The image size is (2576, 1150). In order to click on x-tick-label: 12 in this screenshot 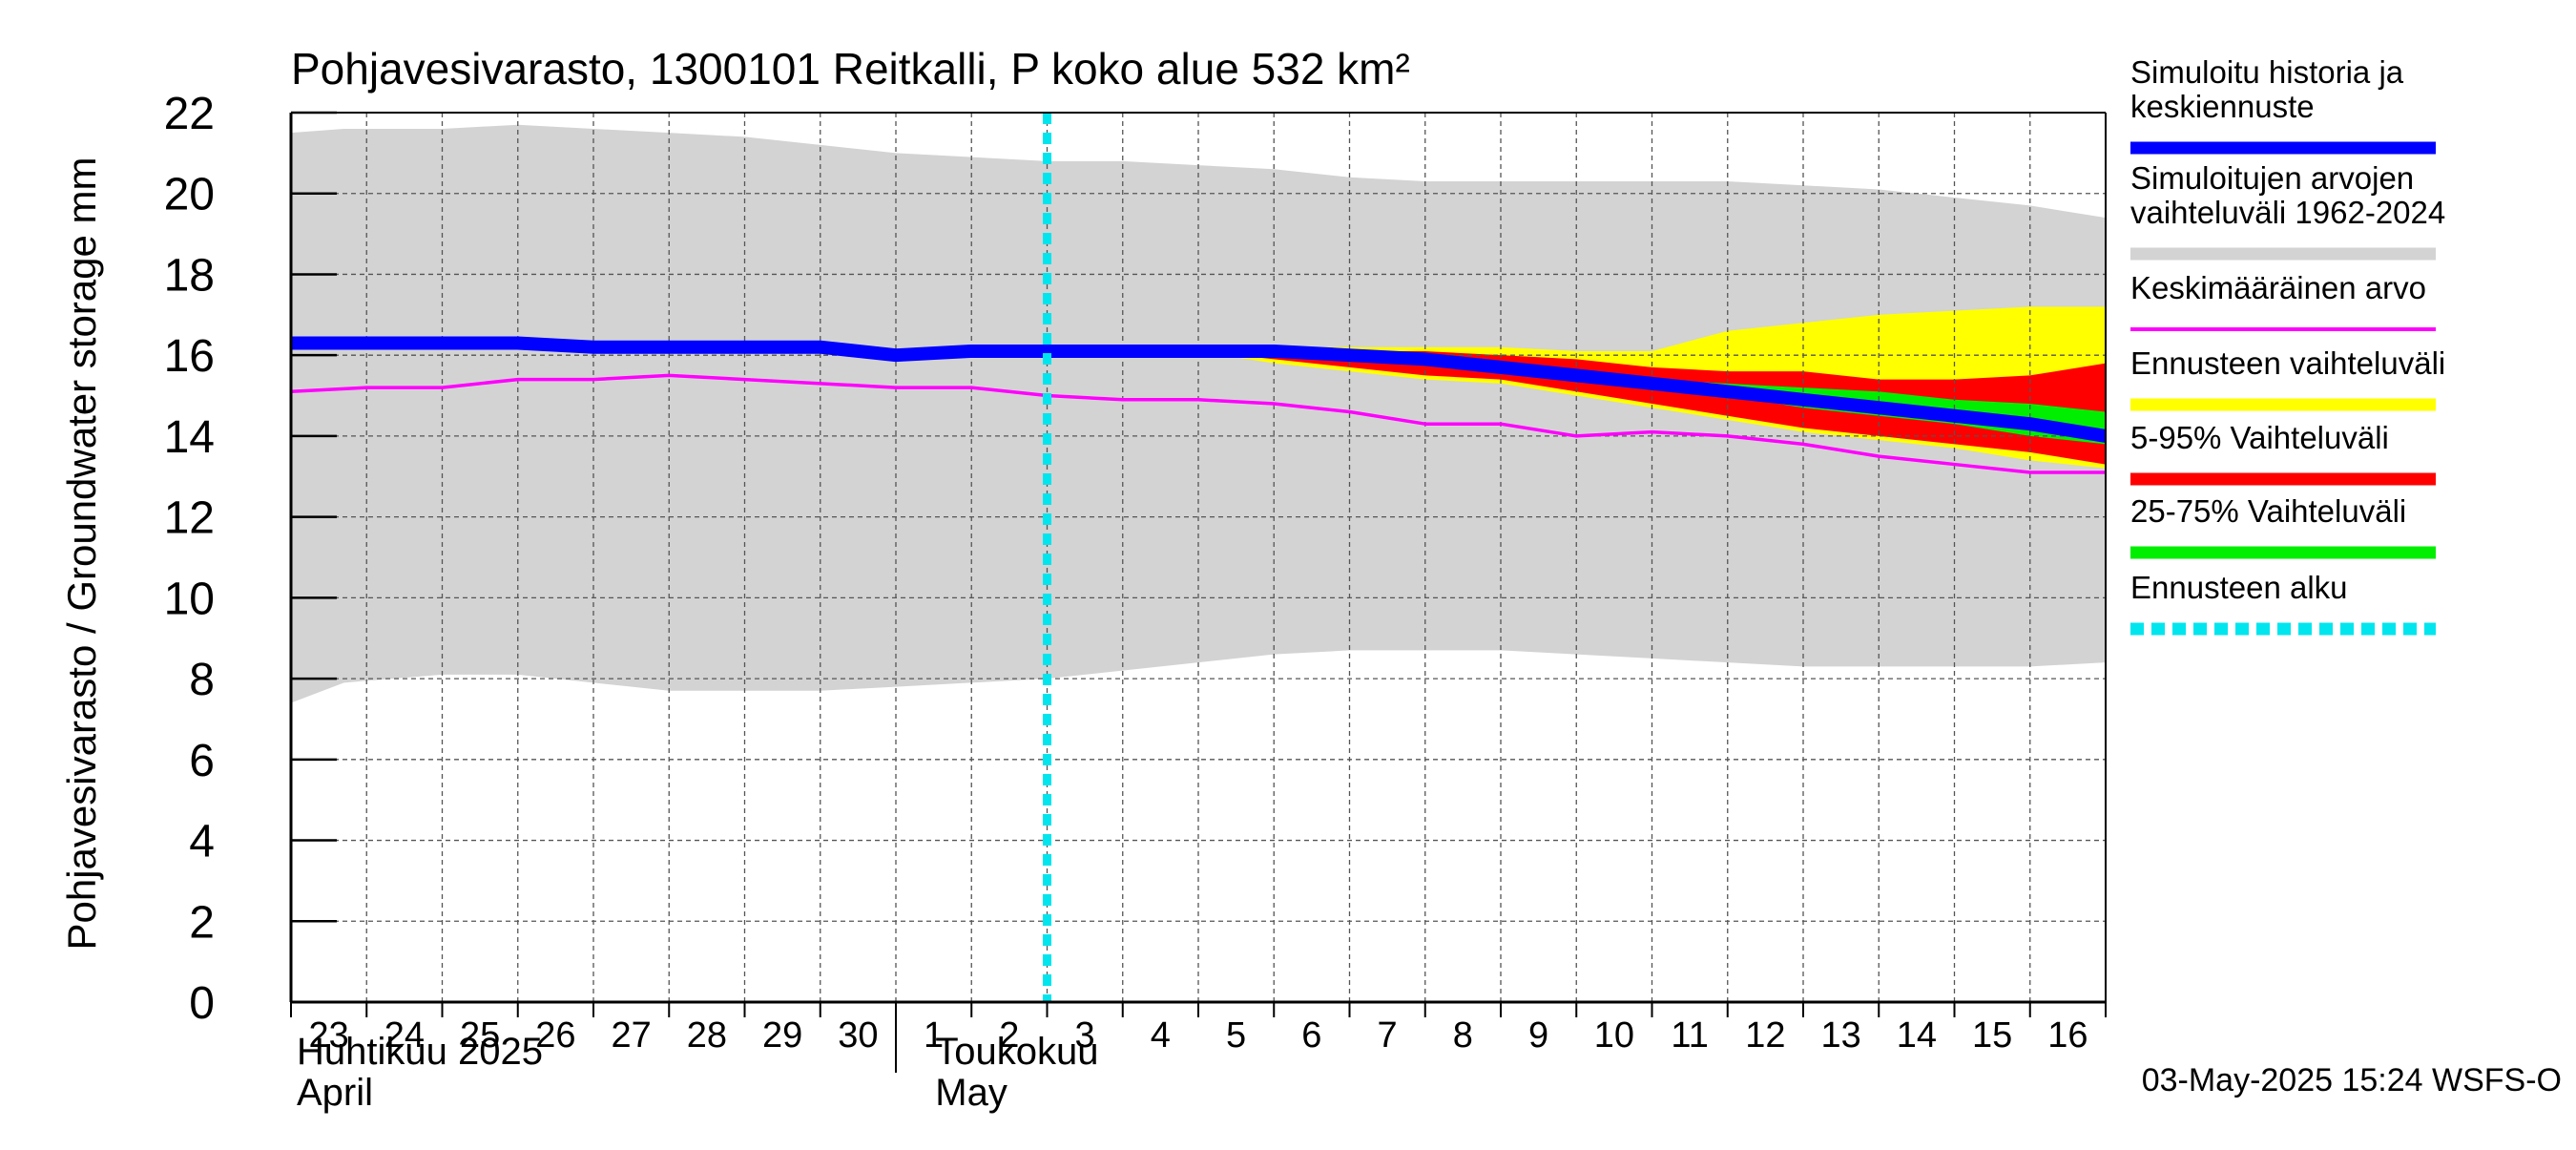, I will do `click(1765, 1035)`.